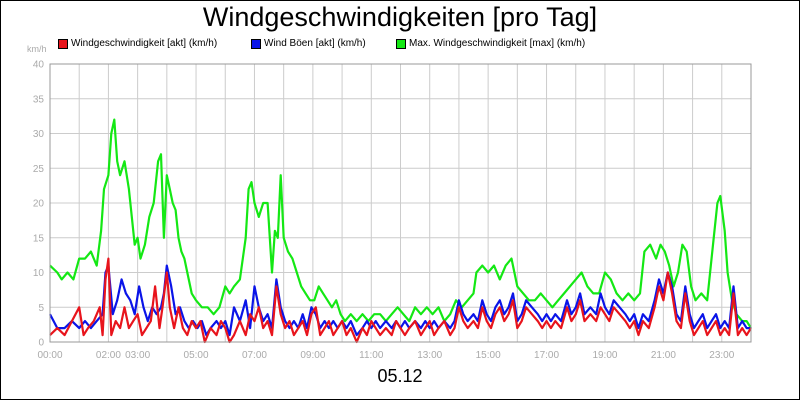 The image size is (800, 400). What do you see at coordinates (39, 238) in the screenshot?
I see `y-tick-label: 15` at bounding box center [39, 238].